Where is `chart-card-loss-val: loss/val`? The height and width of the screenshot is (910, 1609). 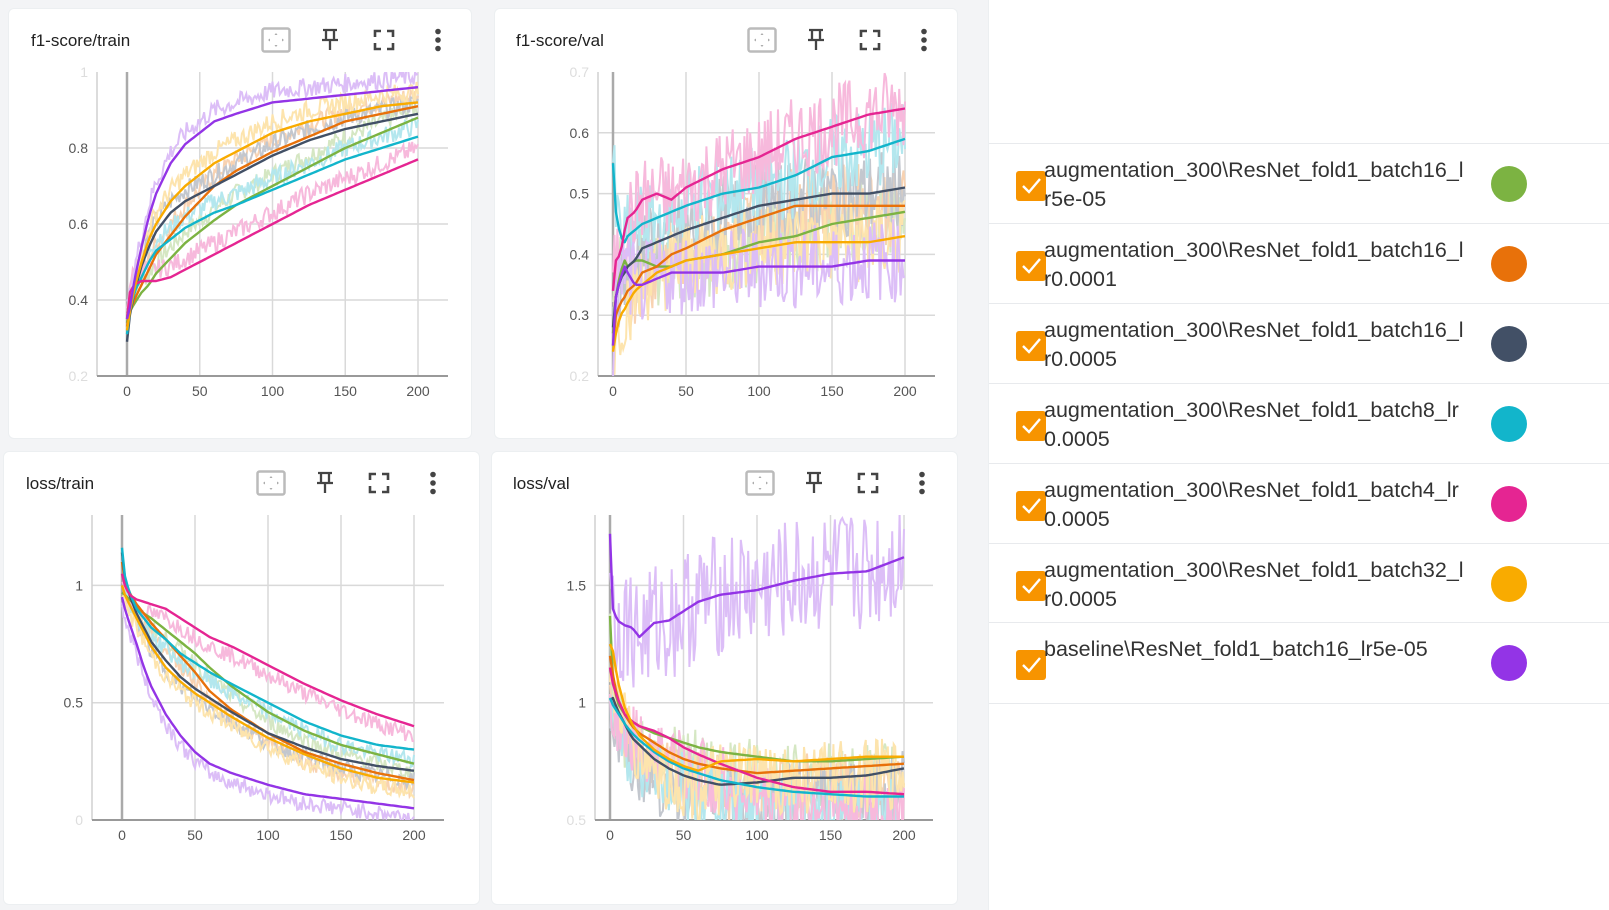
chart-card-loss-val: loss/val is located at coordinates (724, 678).